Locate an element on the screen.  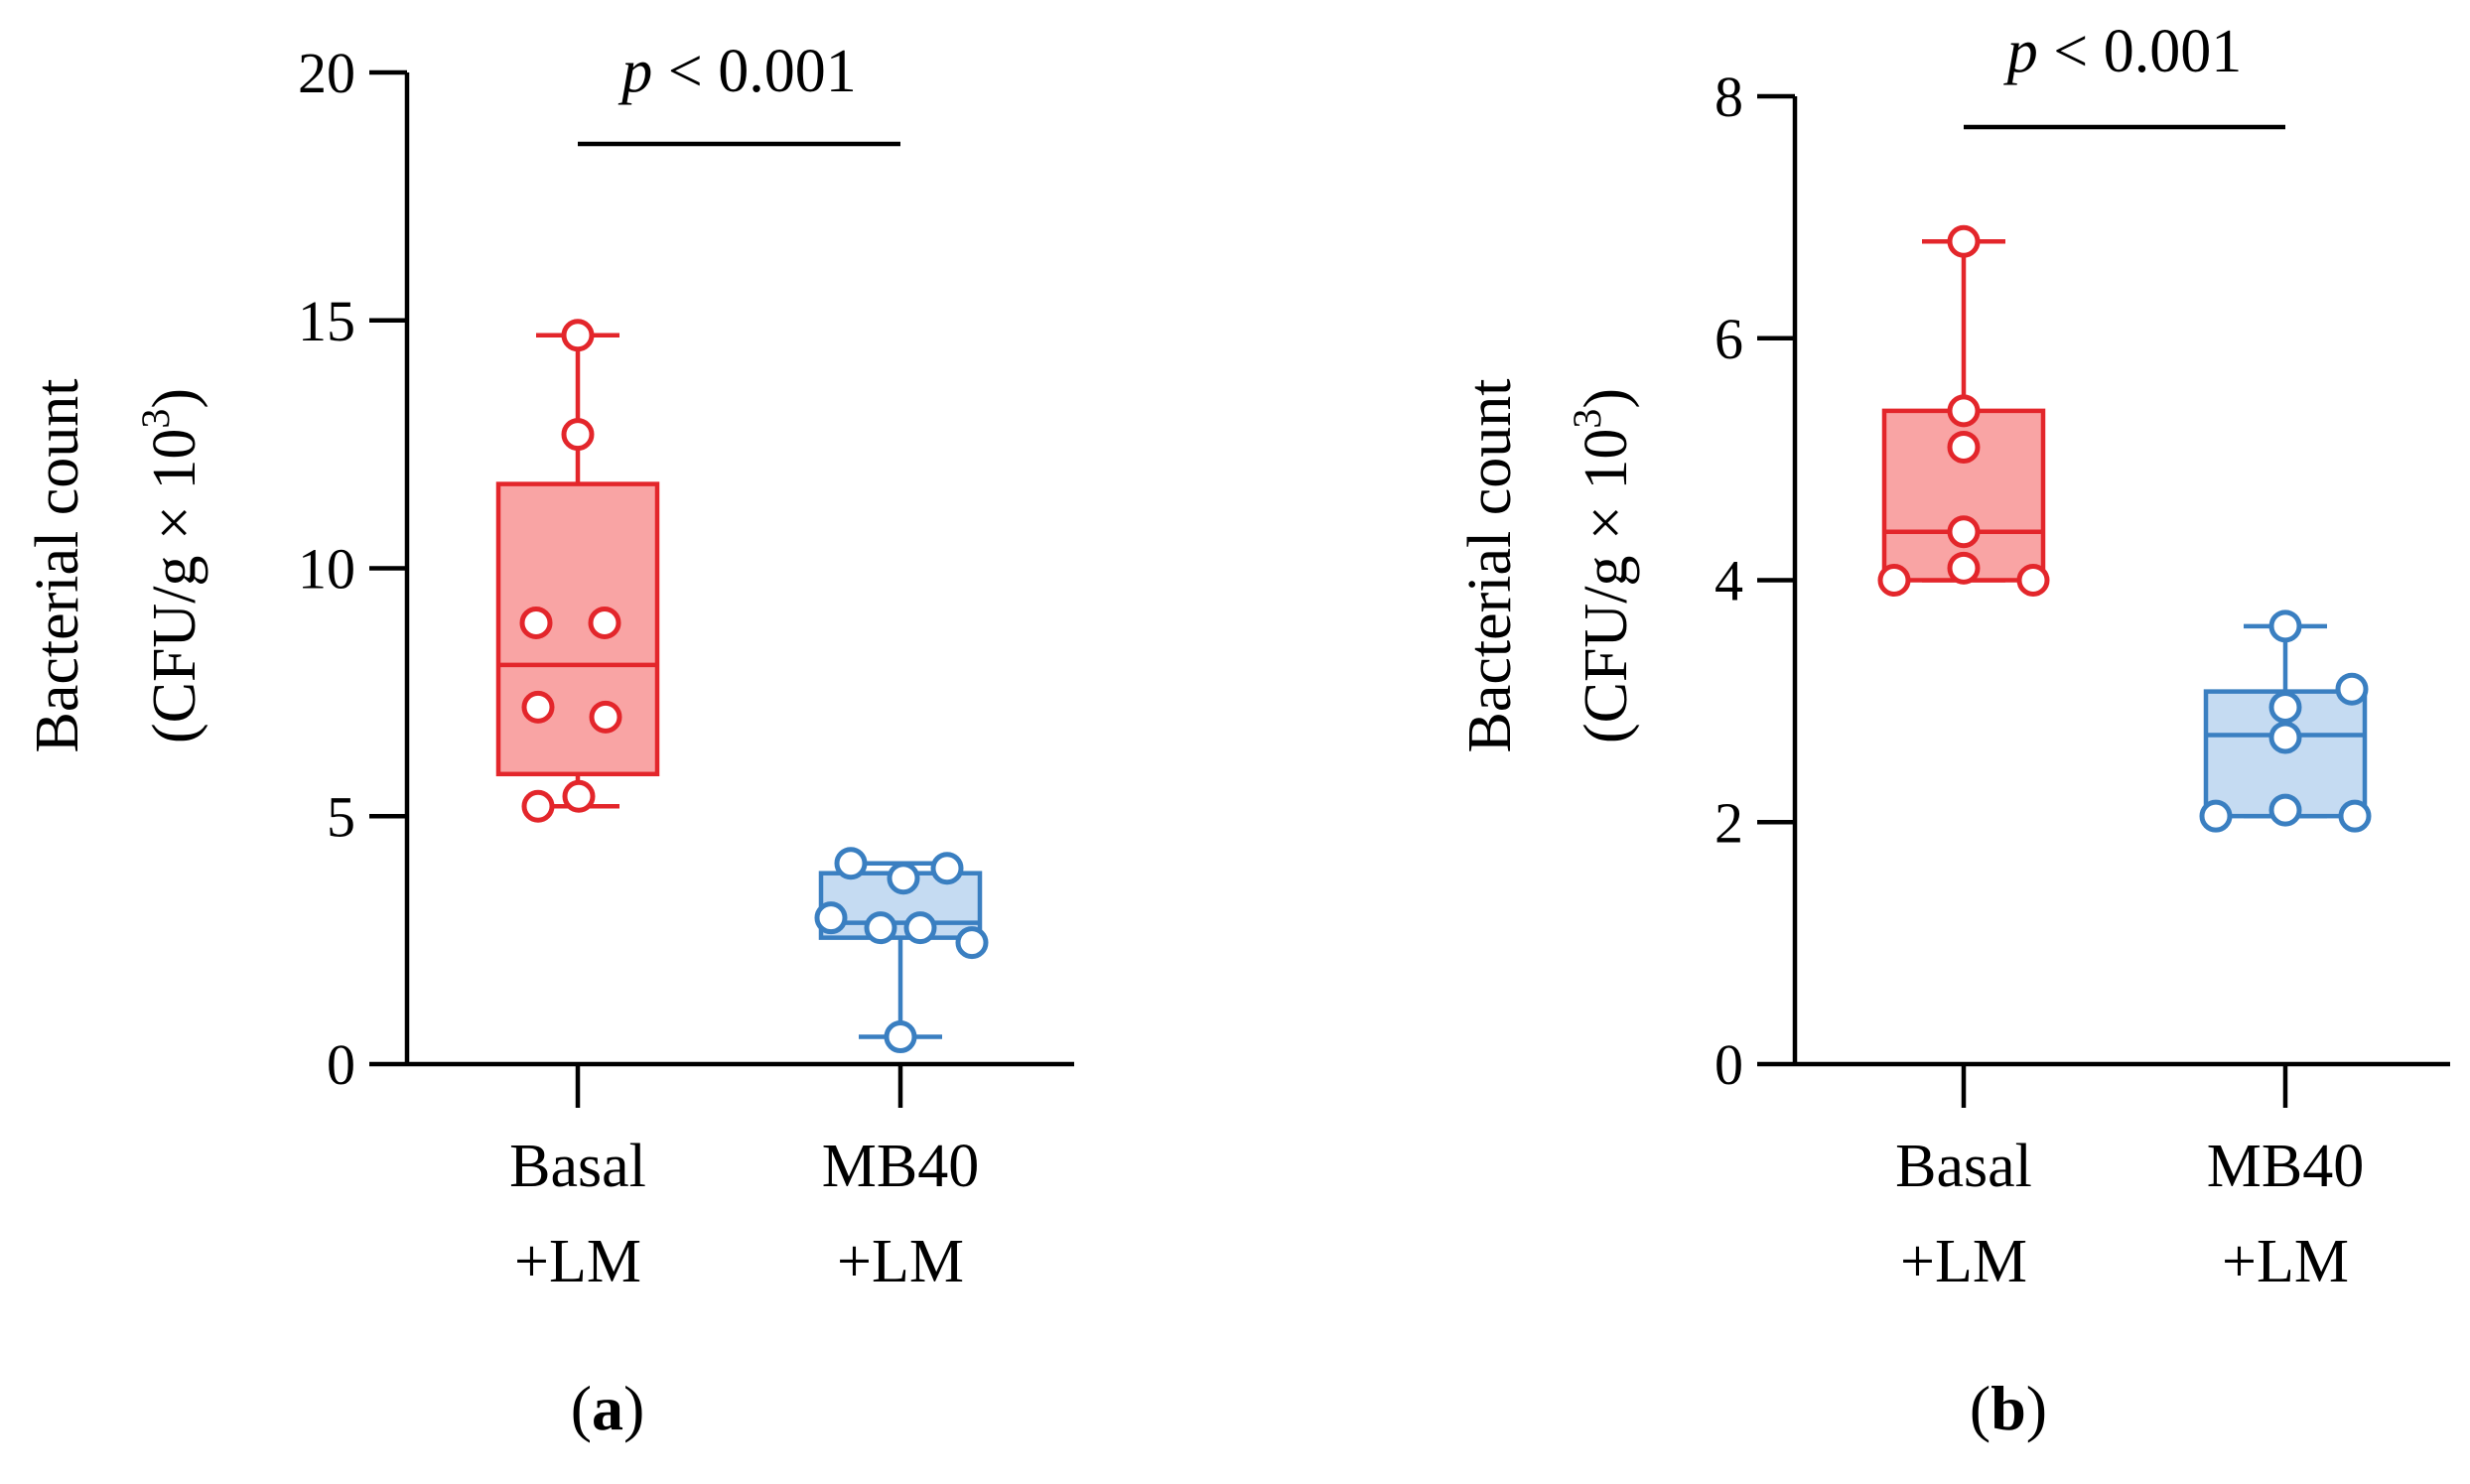
y-tick-label: 2 is located at coordinates (1729, 822).